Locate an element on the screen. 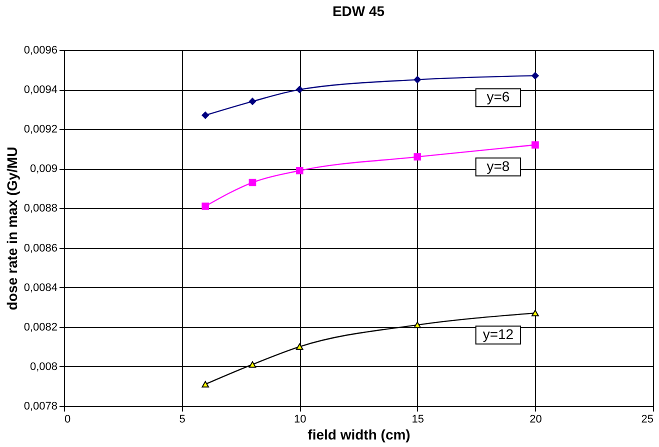  series-label: y=12 is located at coordinates (498, 334).